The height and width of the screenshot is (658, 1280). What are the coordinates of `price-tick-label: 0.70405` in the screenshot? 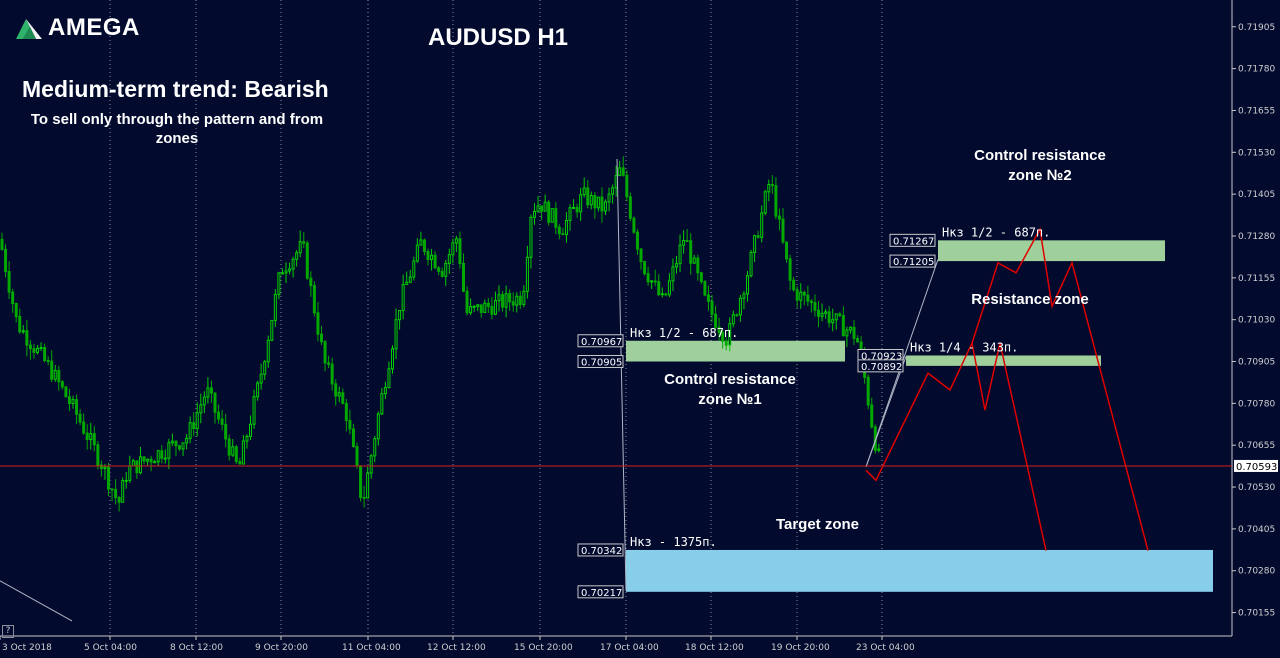 It's located at (1256, 530).